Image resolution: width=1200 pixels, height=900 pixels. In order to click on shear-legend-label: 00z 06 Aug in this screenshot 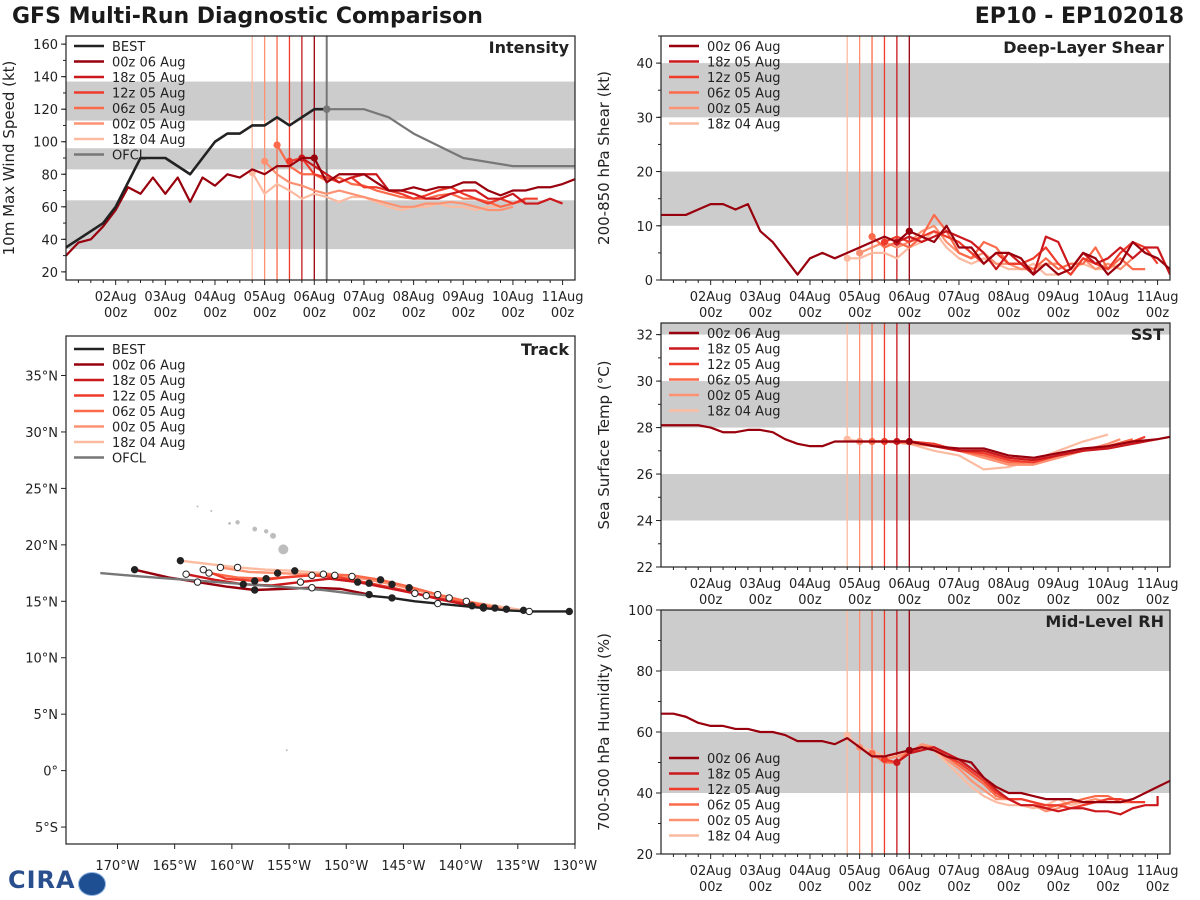, I will do `click(744, 47)`.